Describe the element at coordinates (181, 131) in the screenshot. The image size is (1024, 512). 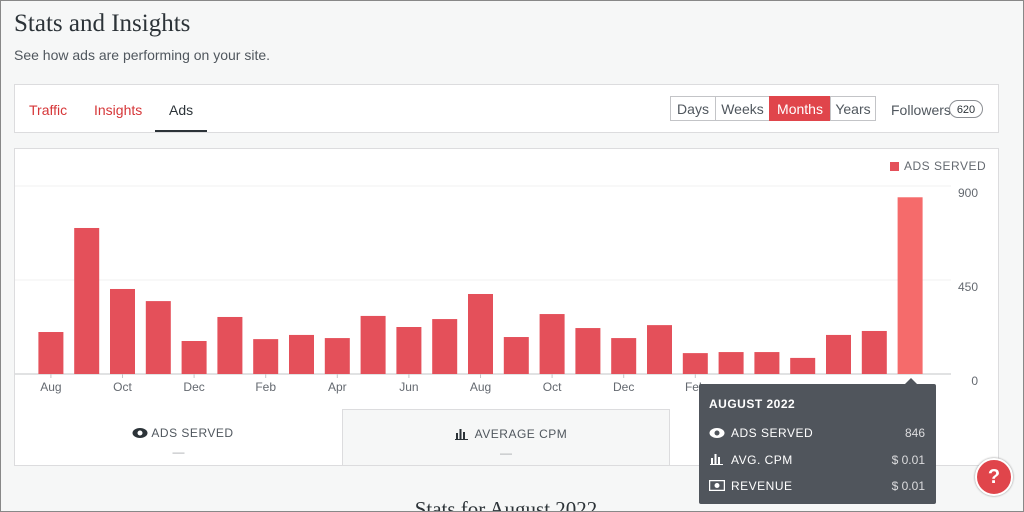
I see `tab-underline` at that location.